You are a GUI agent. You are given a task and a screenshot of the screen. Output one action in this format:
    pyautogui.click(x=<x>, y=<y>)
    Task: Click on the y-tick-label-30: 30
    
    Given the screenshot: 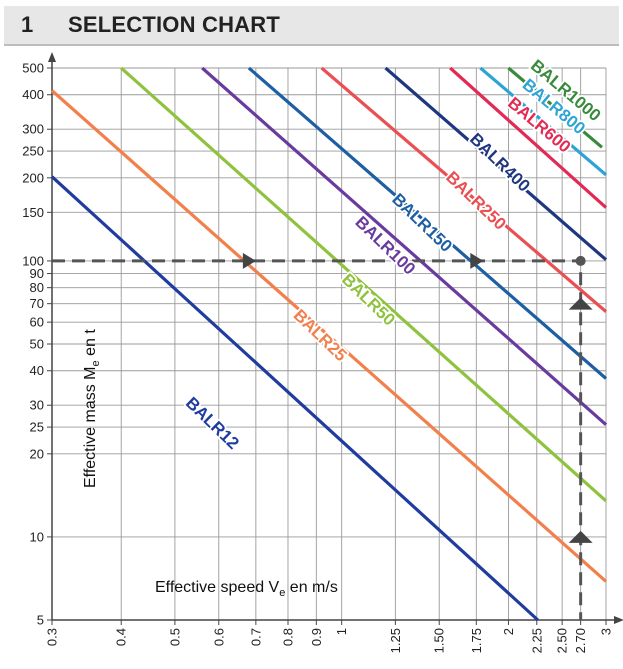 What is the action you would take?
    pyautogui.click(x=37, y=405)
    